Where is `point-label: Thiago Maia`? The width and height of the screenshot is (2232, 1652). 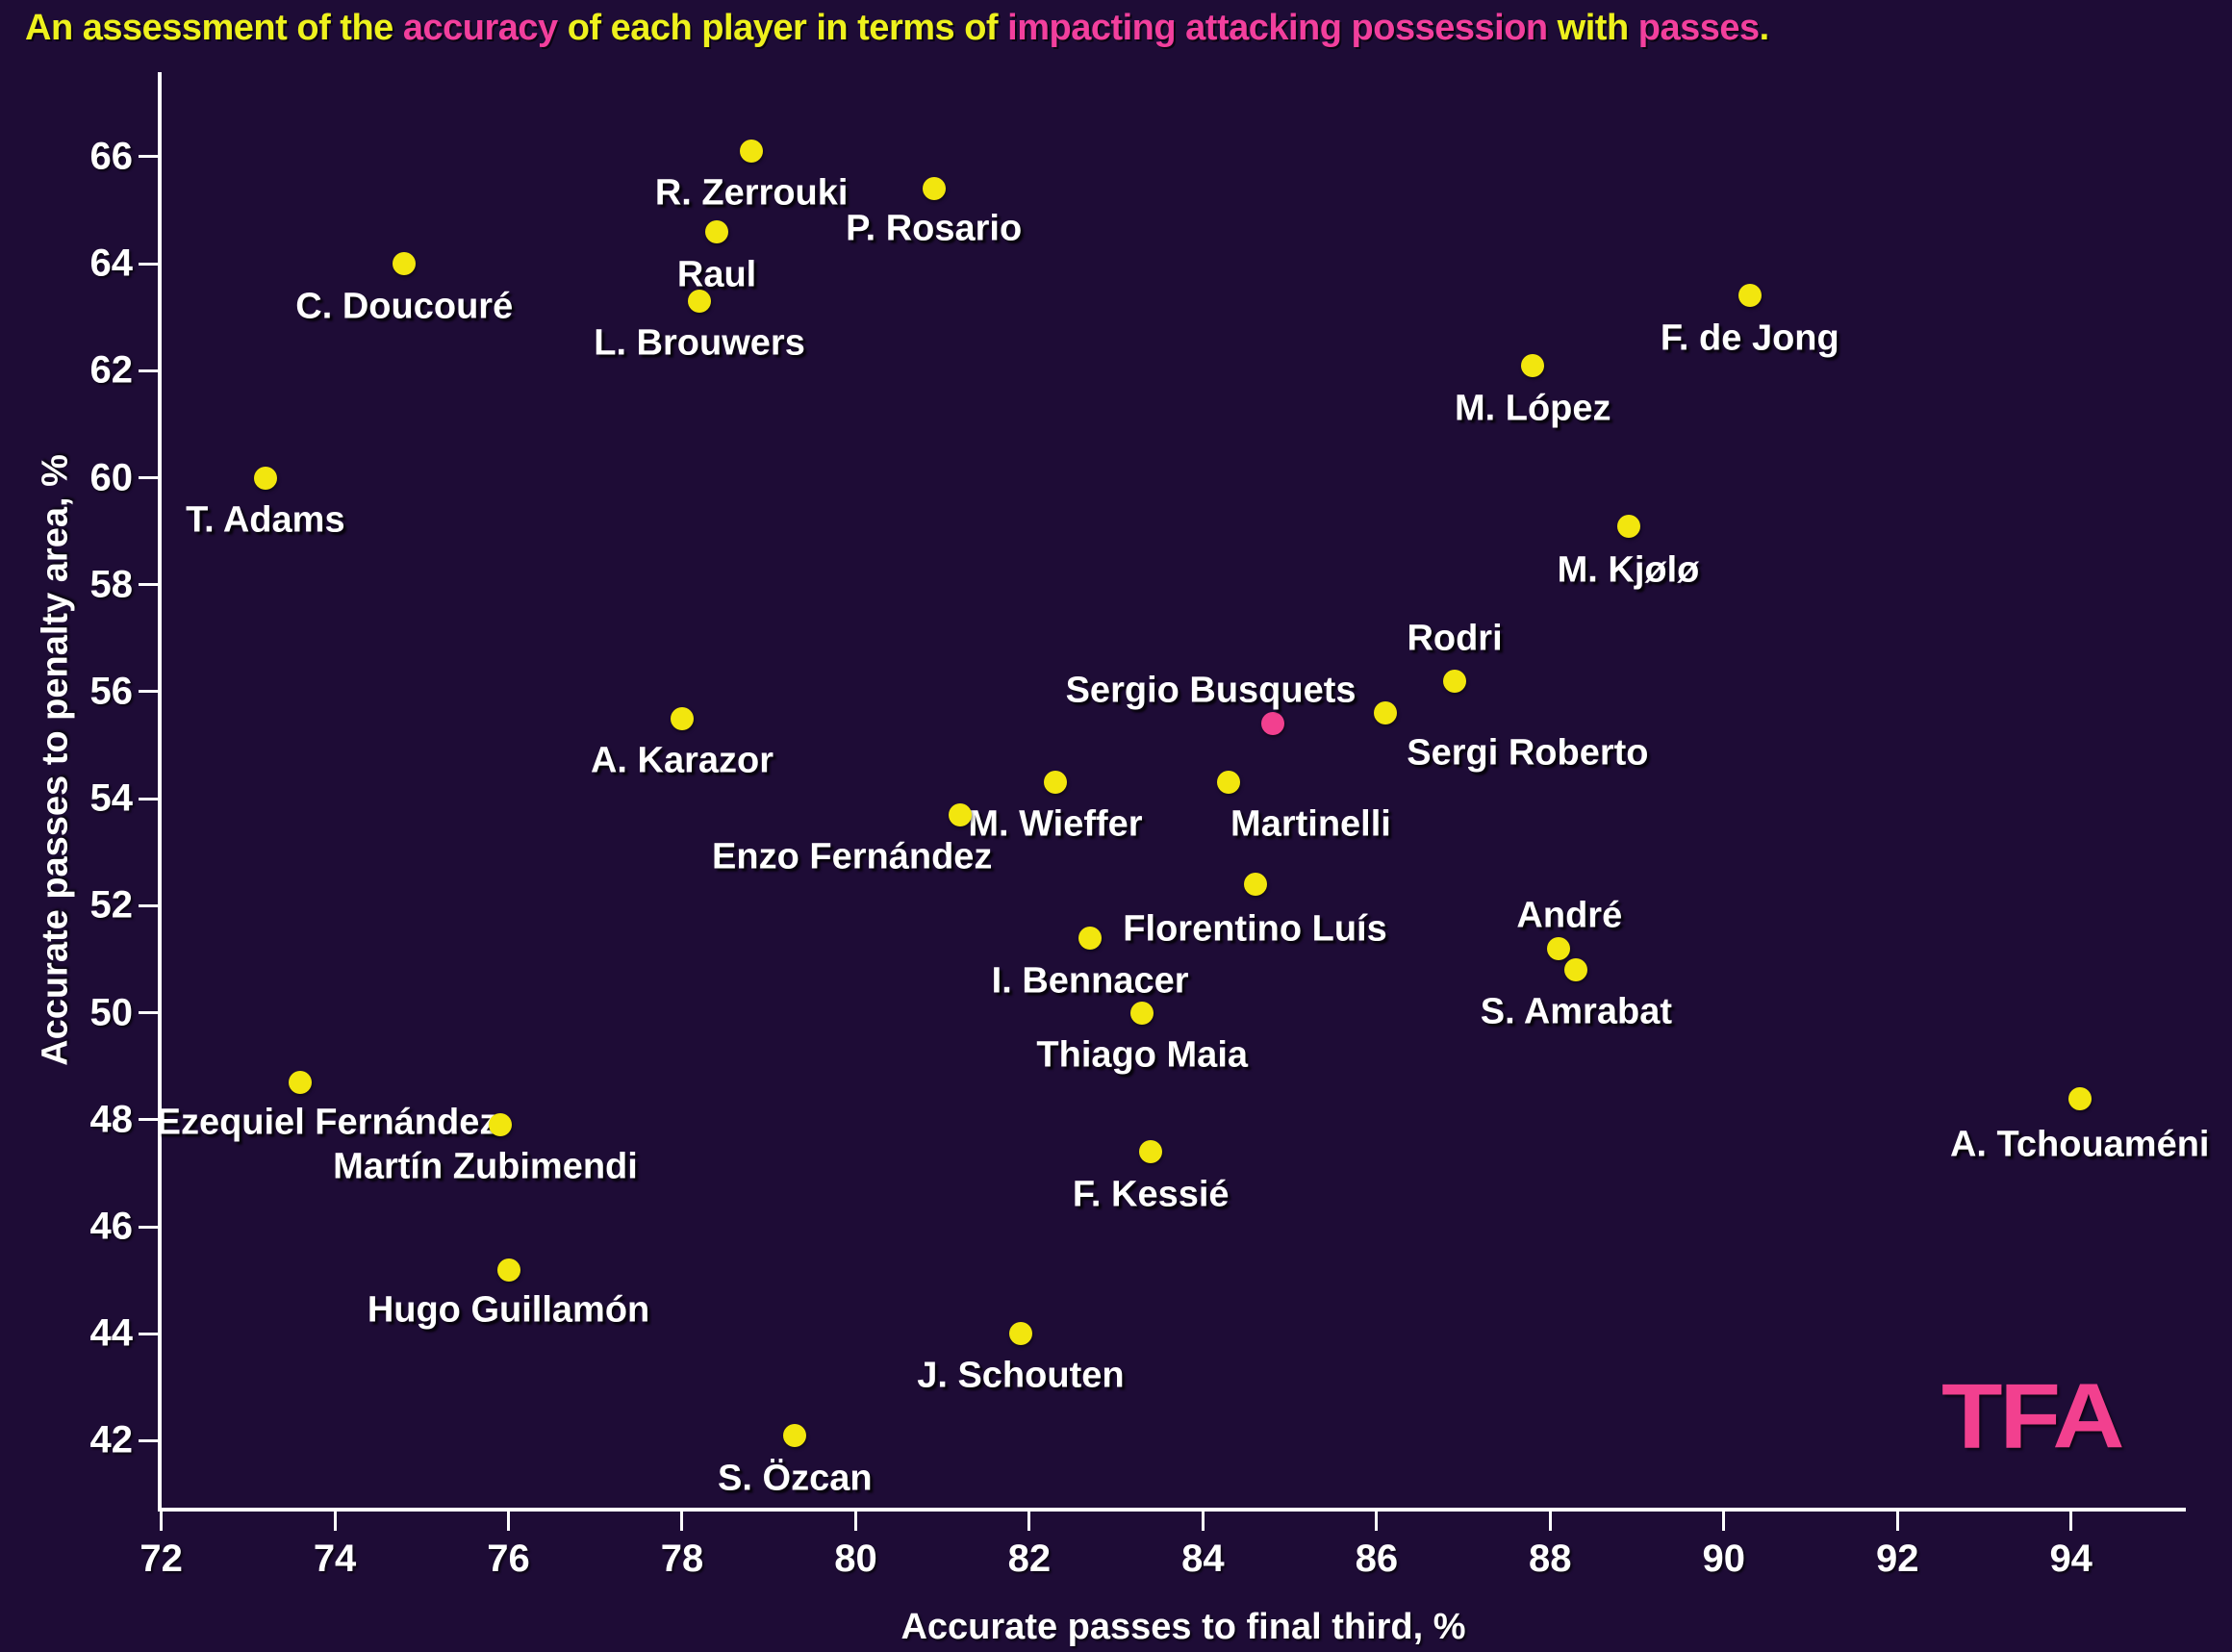
point-label: Thiago Maia is located at coordinates (1143, 1055).